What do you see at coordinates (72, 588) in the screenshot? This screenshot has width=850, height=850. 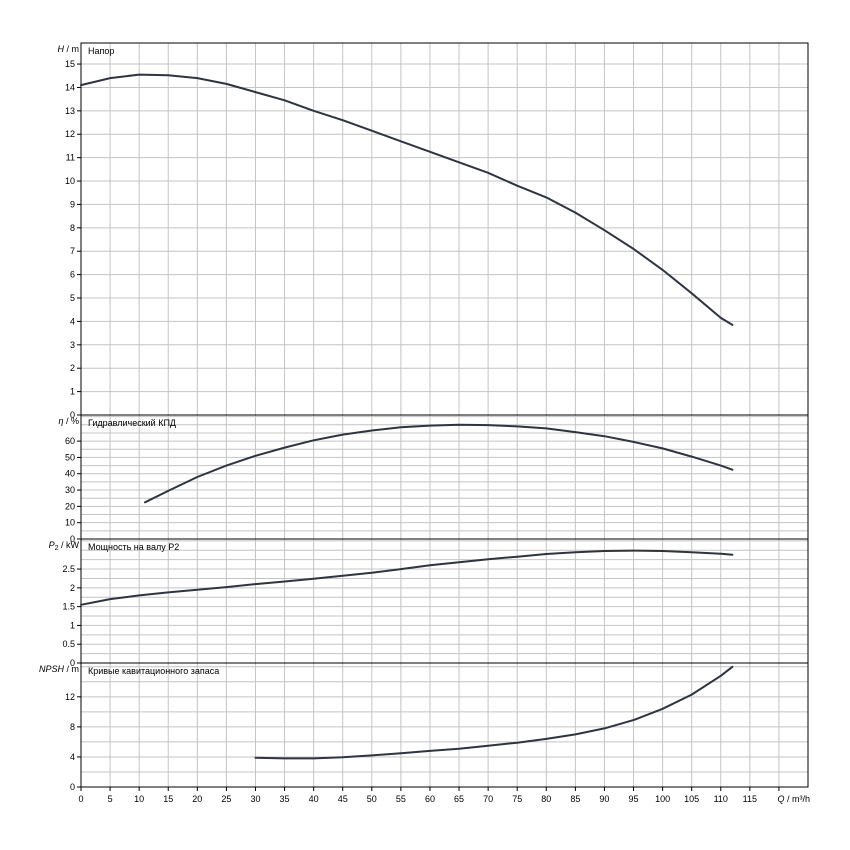 I see `ytick-label-power-4: 2` at bounding box center [72, 588].